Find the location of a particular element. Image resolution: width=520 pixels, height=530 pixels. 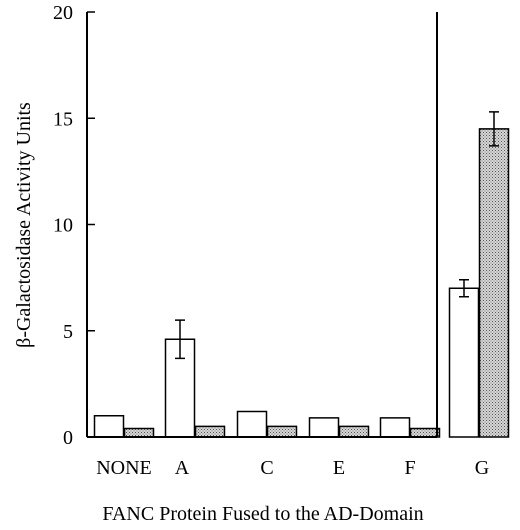

y-axis-title: β-Galactosidase Activity Units is located at coordinates (24, 225).